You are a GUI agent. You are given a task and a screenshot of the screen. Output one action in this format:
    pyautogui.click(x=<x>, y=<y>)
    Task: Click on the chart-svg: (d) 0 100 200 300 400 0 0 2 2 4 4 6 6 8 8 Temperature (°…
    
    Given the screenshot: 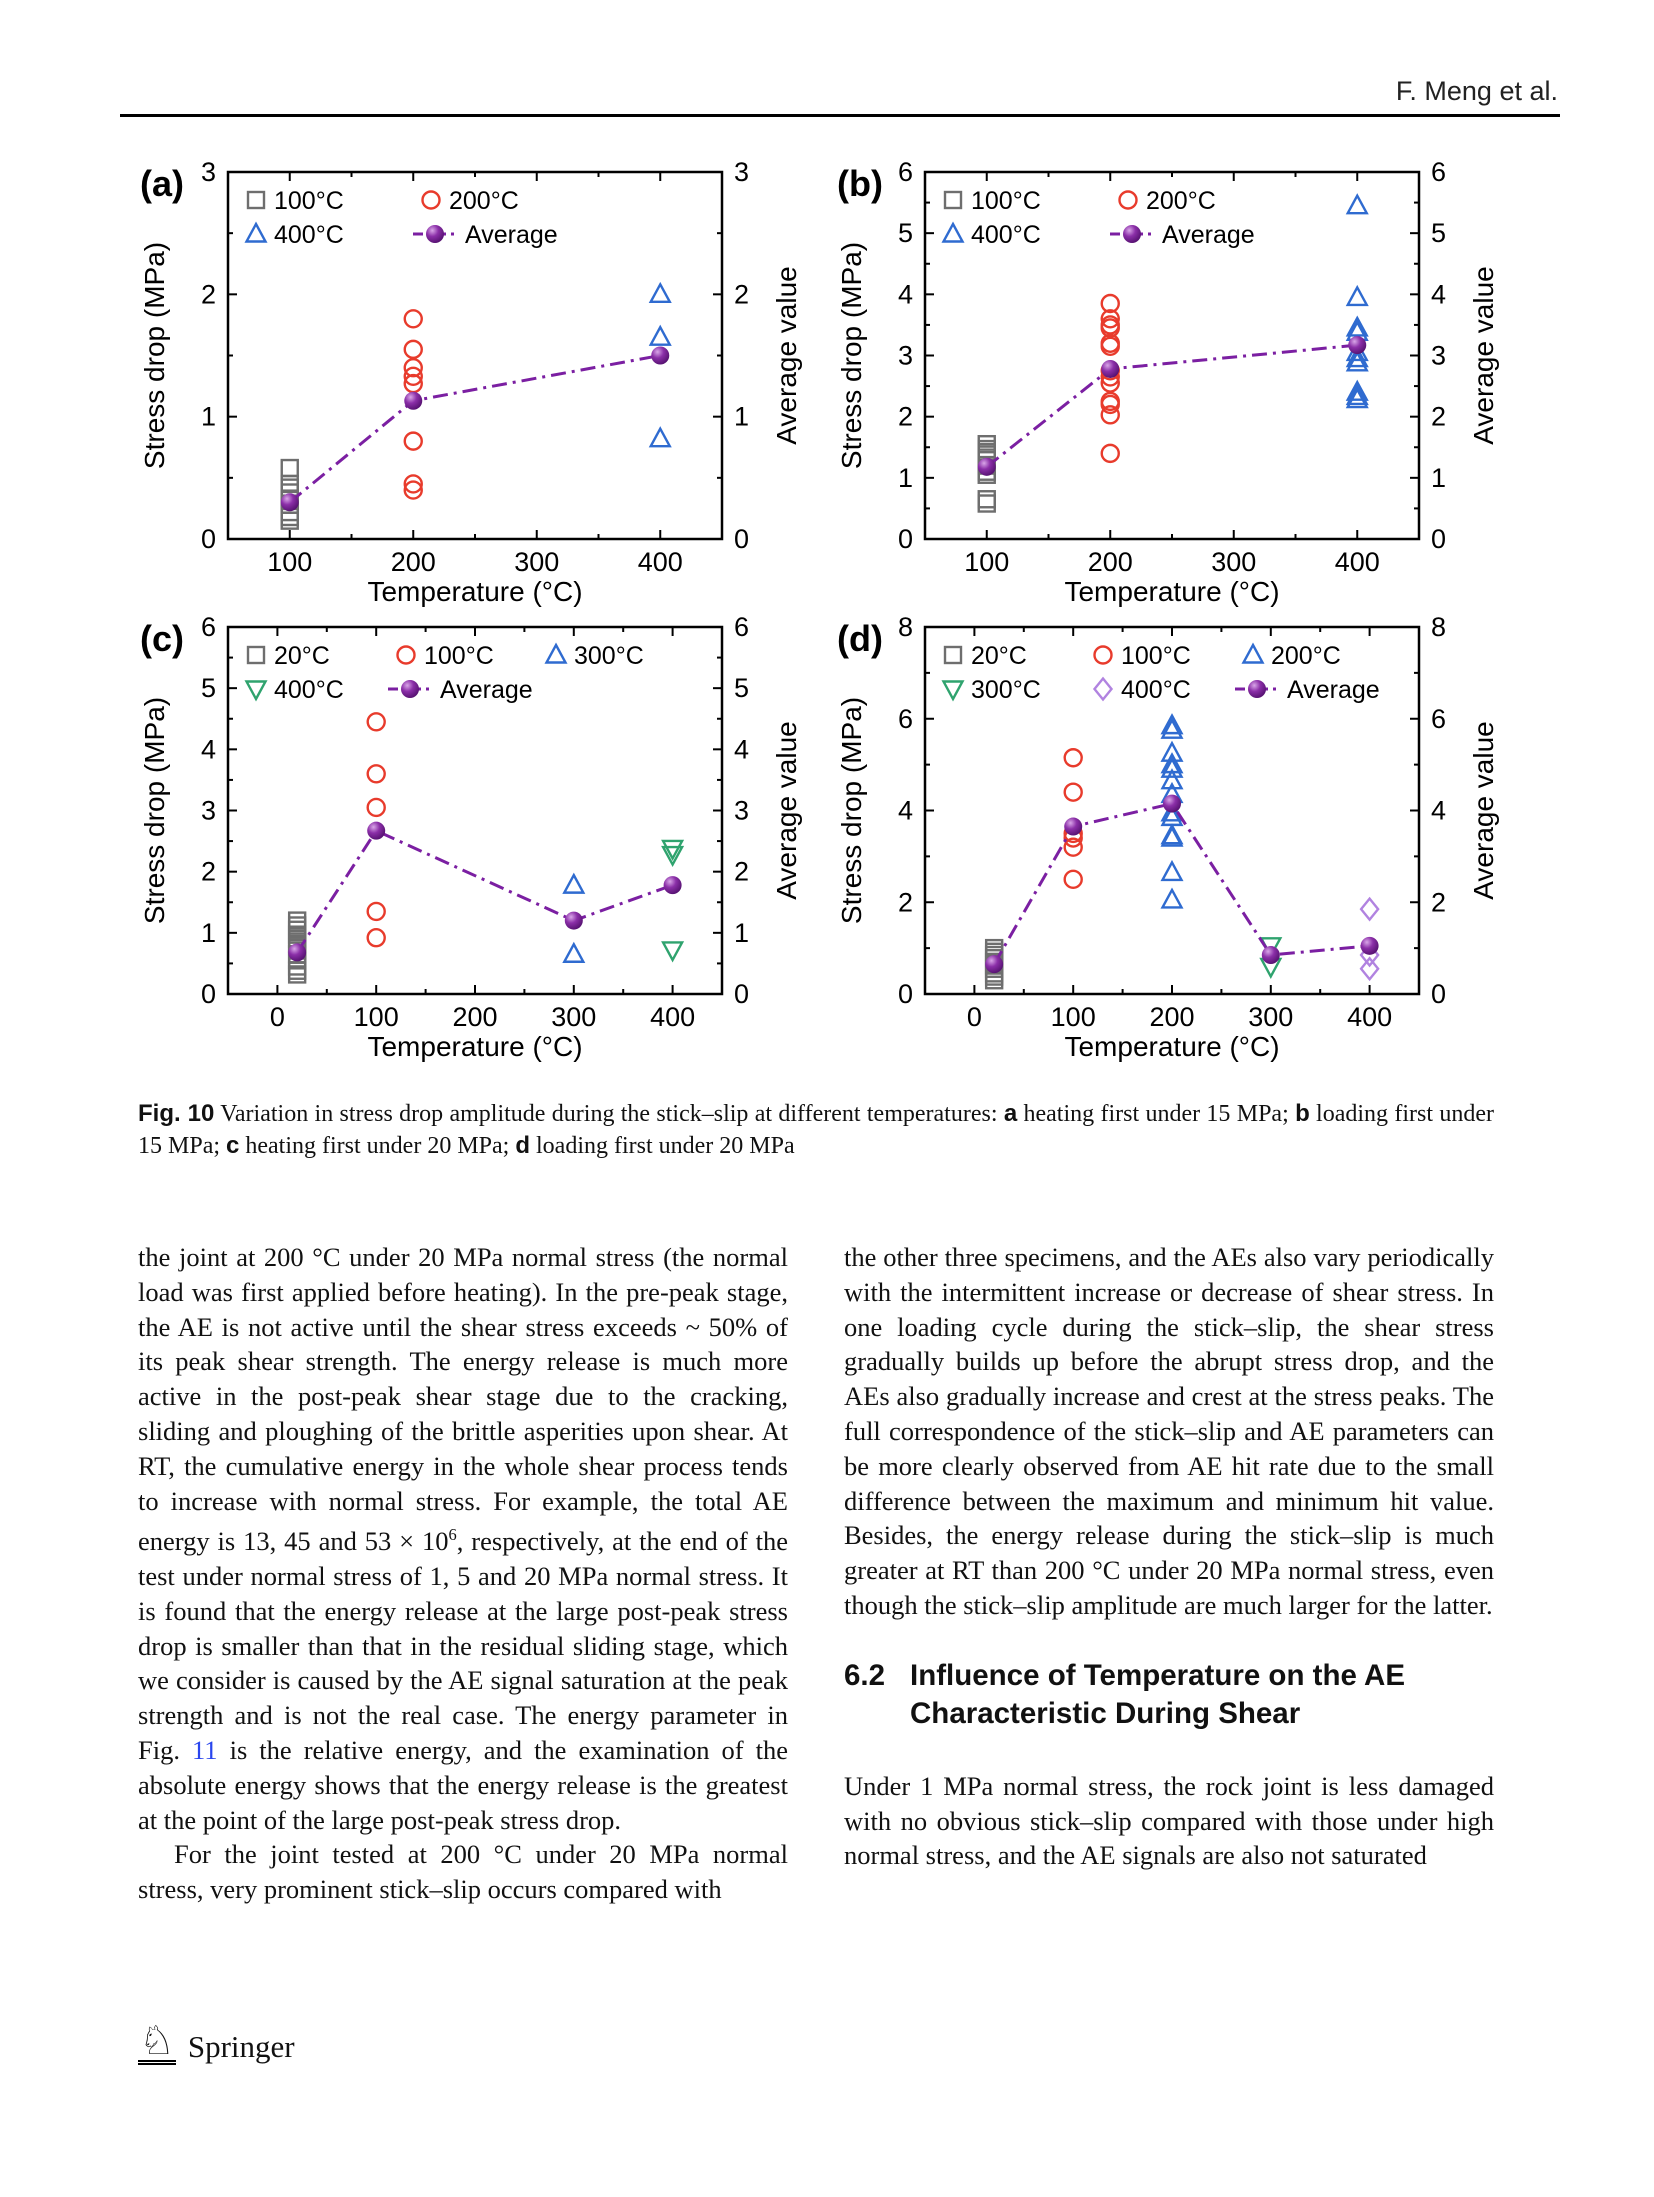 What is the action you would take?
    pyautogui.click(x=1167, y=837)
    